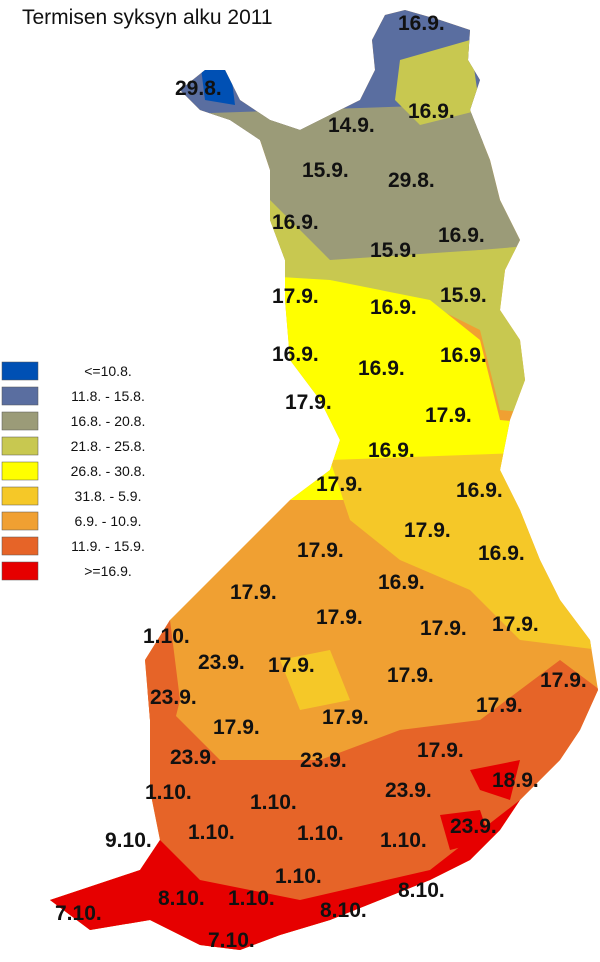  I want to click on legend-label: 6.9. - 10.9., so click(108, 521).